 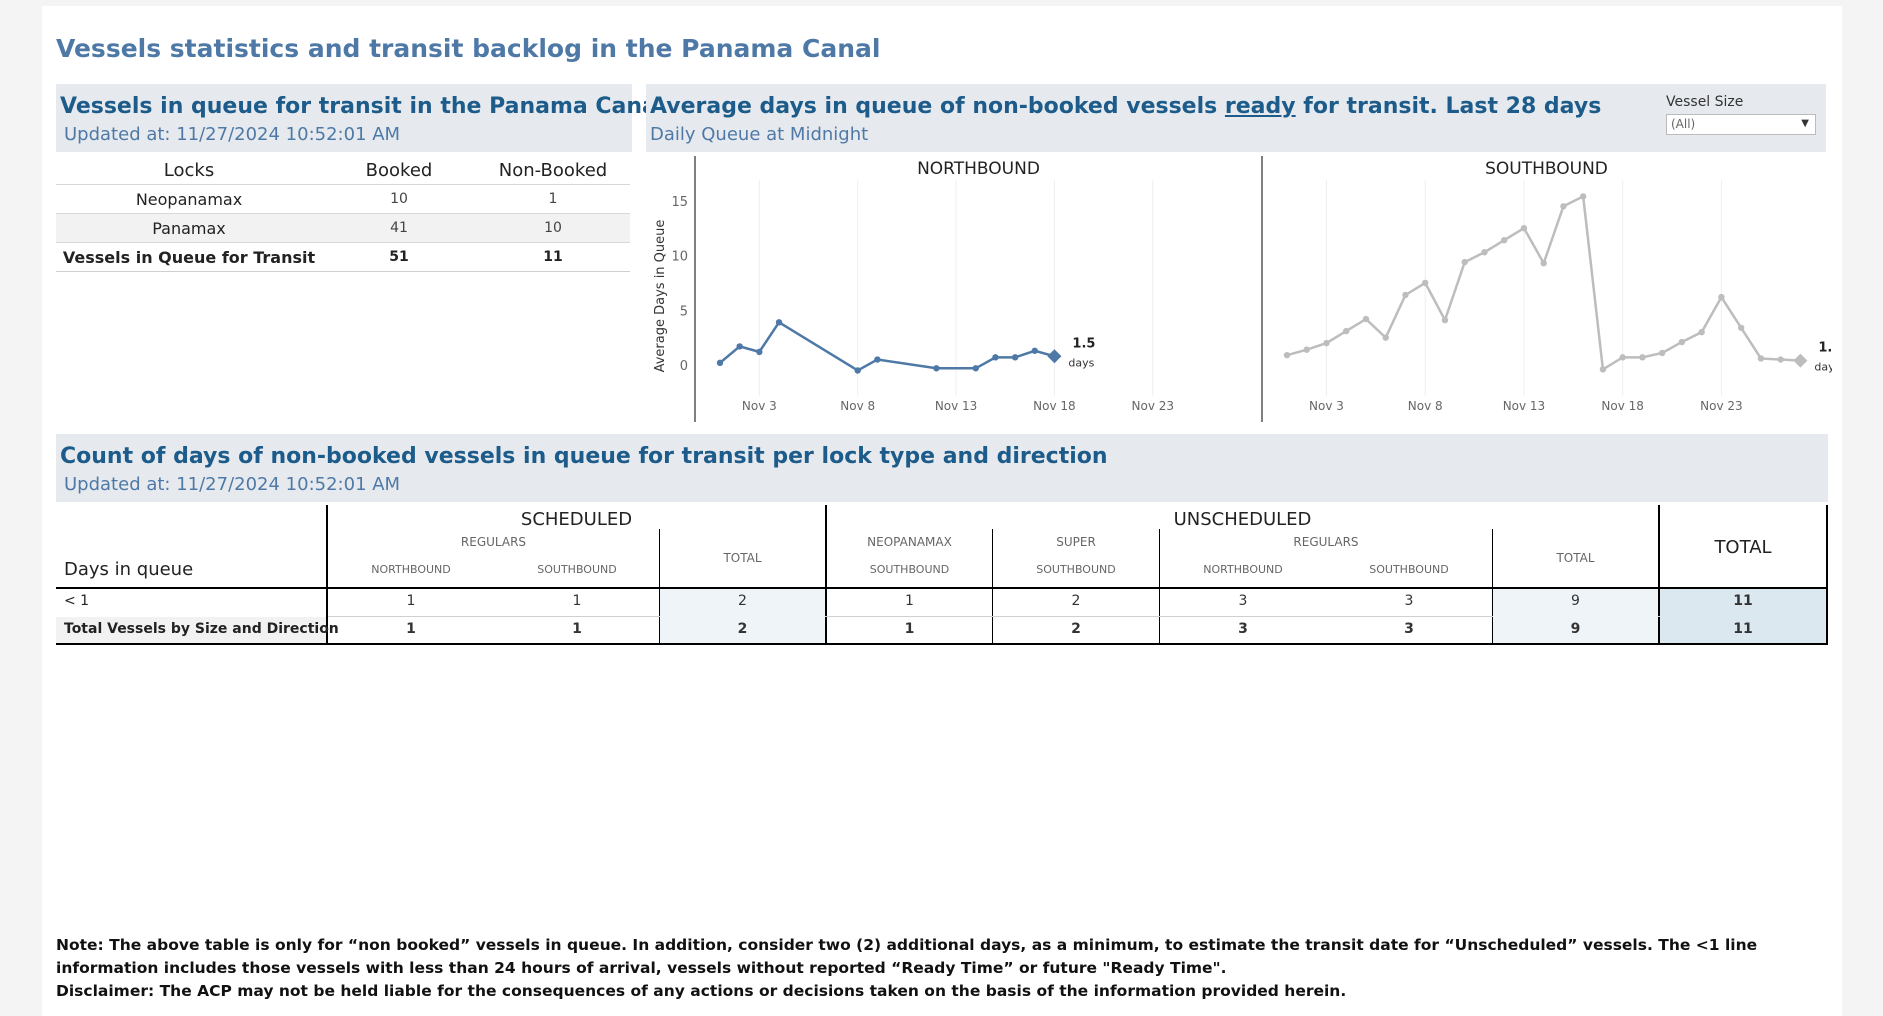 What do you see at coordinates (1242, 519) in the screenshot?
I see `group-unscheduled: UNSCHEDULED` at bounding box center [1242, 519].